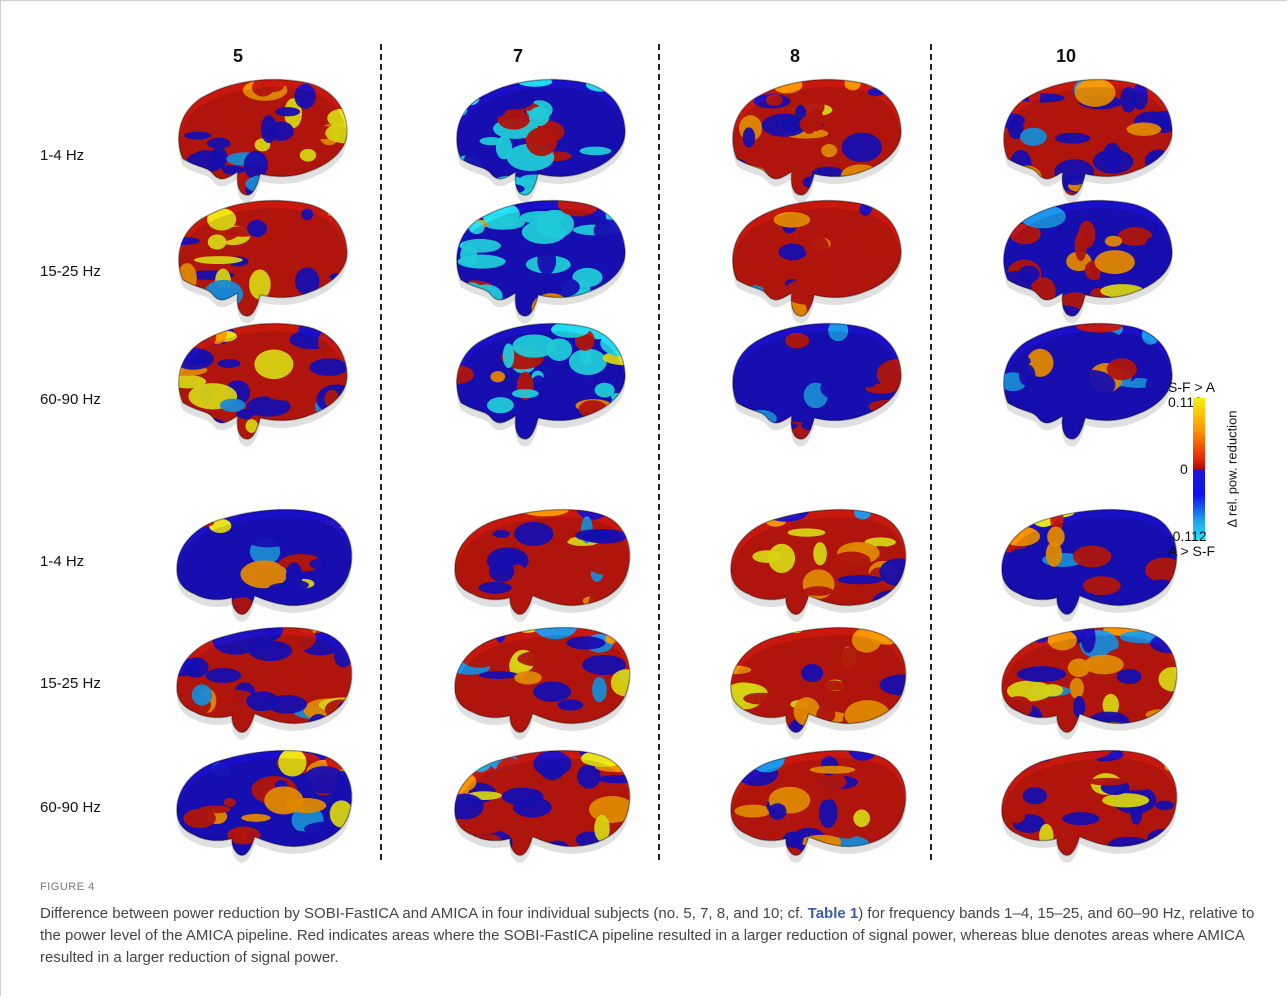 The height and width of the screenshot is (997, 1288). What do you see at coordinates (1199, 469) in the screenshot?
I see `colorbar` at bounding box center [1199, 469].